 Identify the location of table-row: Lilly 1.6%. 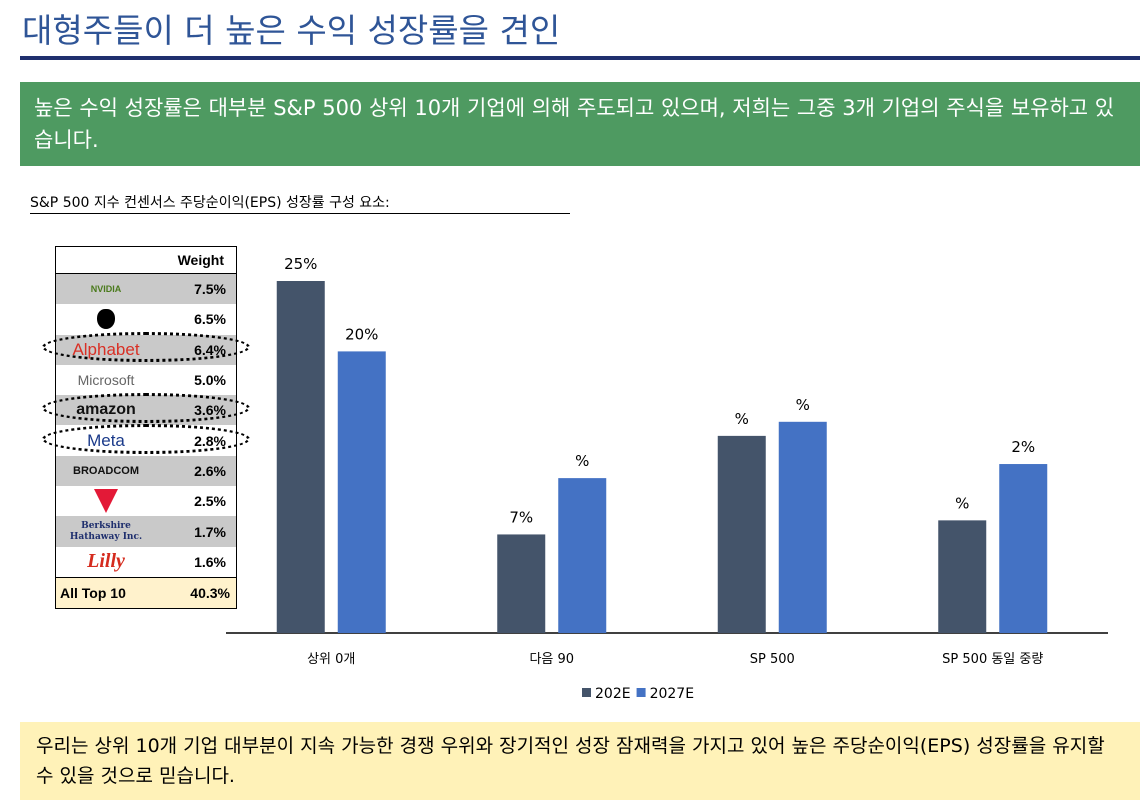
(146, 562).